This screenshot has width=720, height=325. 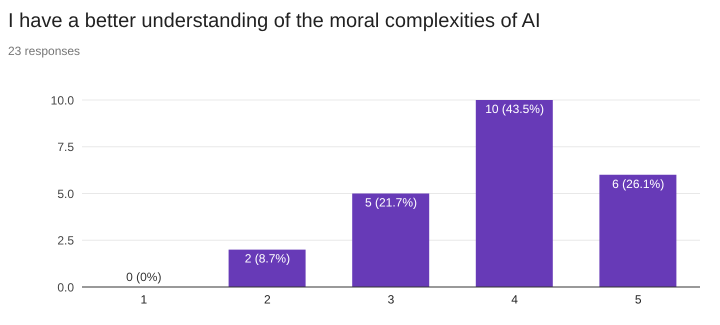 I want to click on y-tick-label: 2.5, so click(x=65, y=241).